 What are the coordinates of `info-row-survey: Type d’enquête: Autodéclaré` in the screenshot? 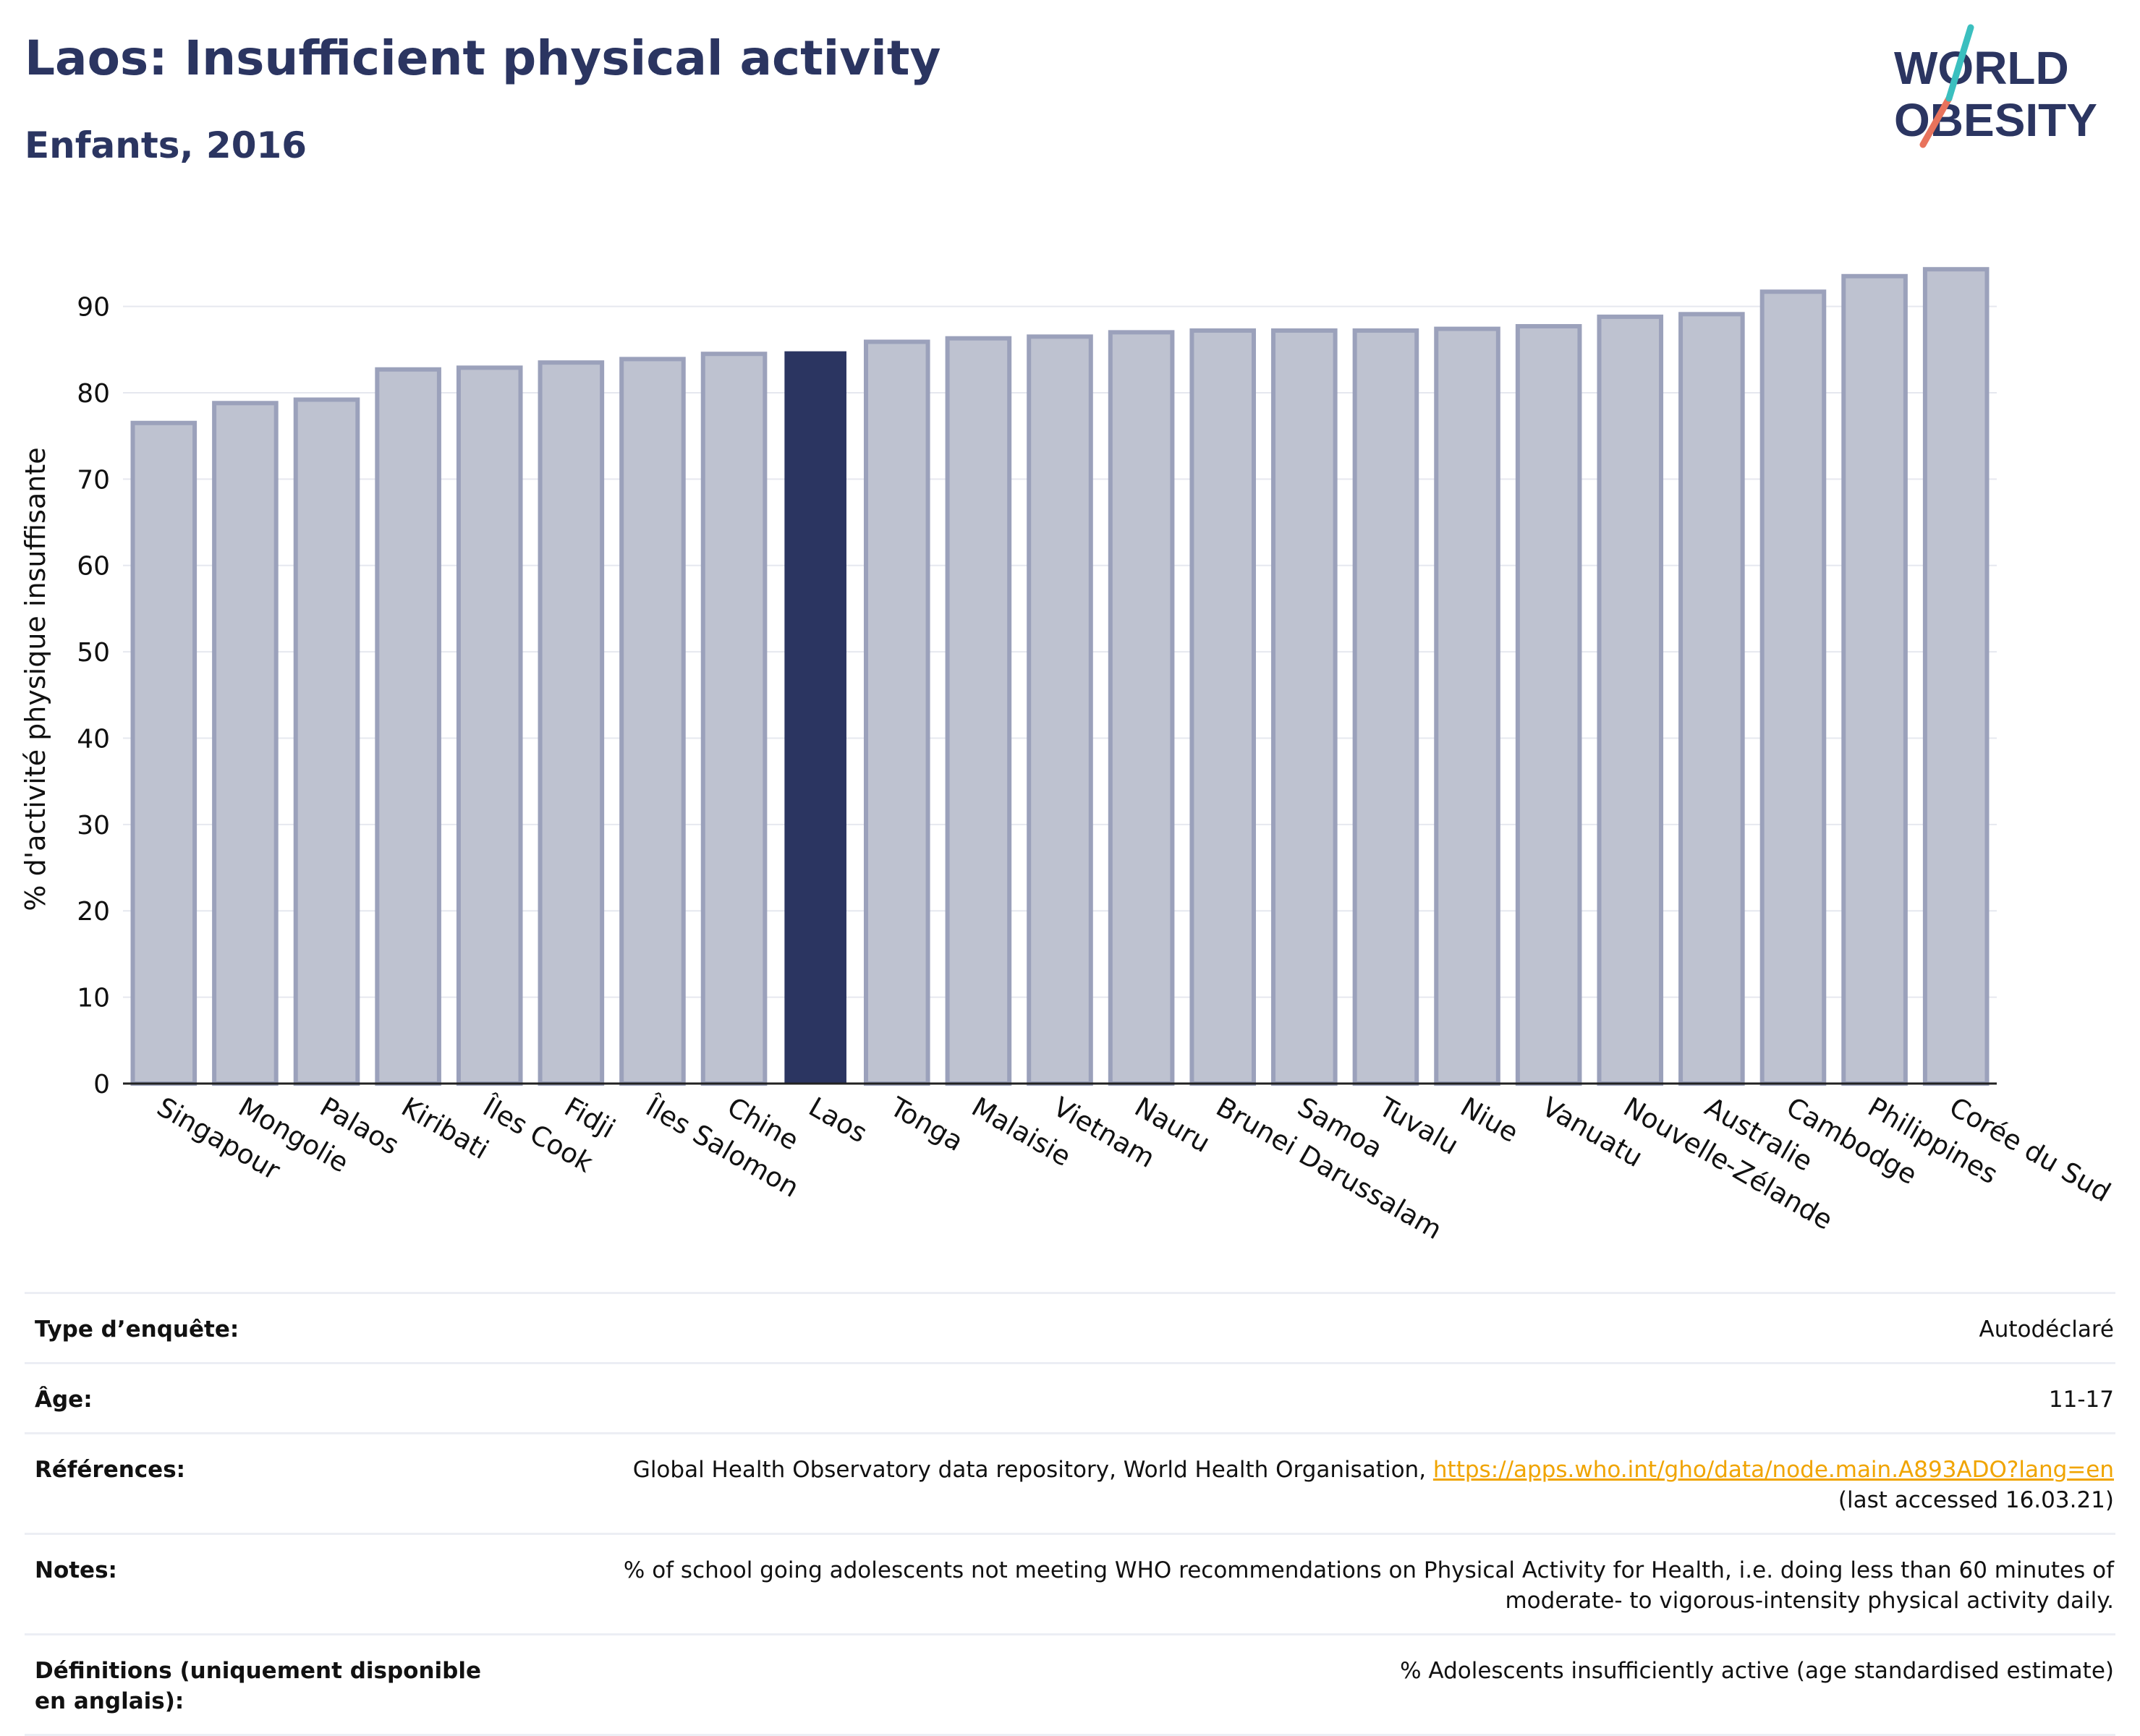 It's located at (1070, 1329).